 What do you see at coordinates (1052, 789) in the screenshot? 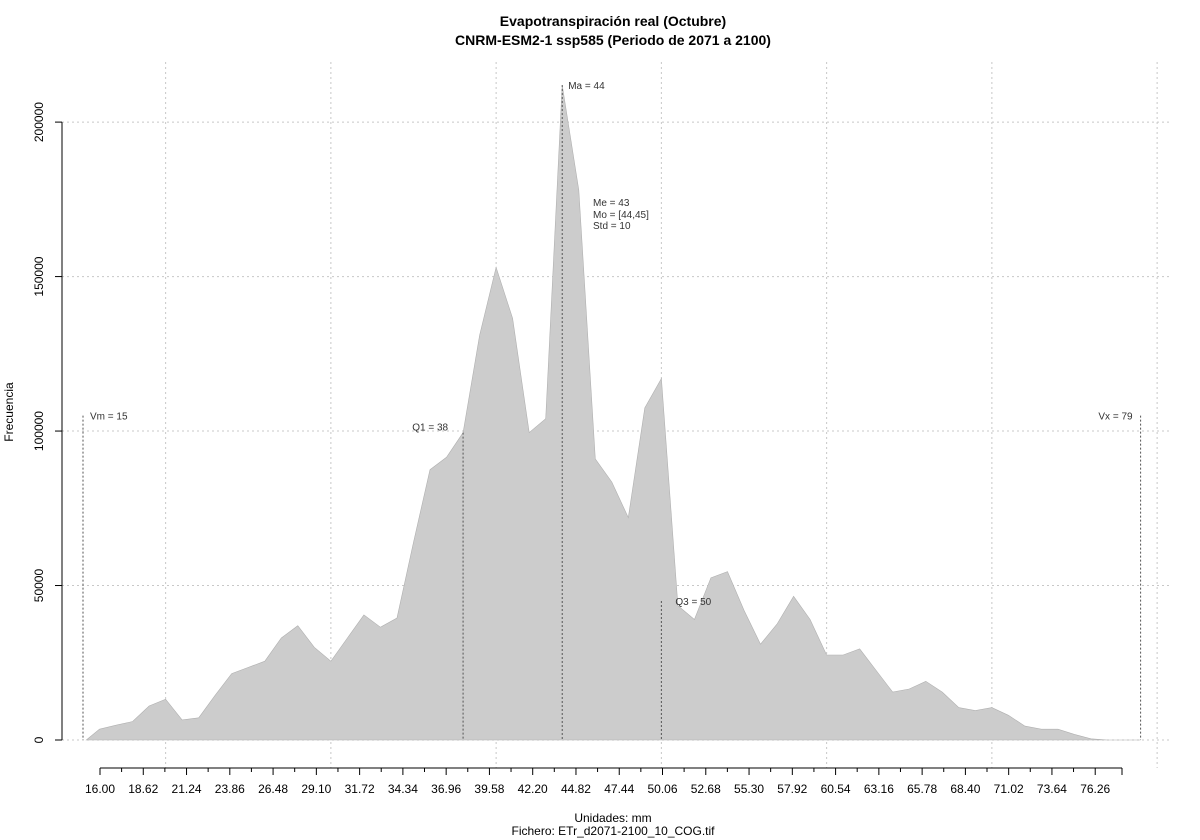
I see `x-tick-label: 73.64` at bounding box center [1052, 789].